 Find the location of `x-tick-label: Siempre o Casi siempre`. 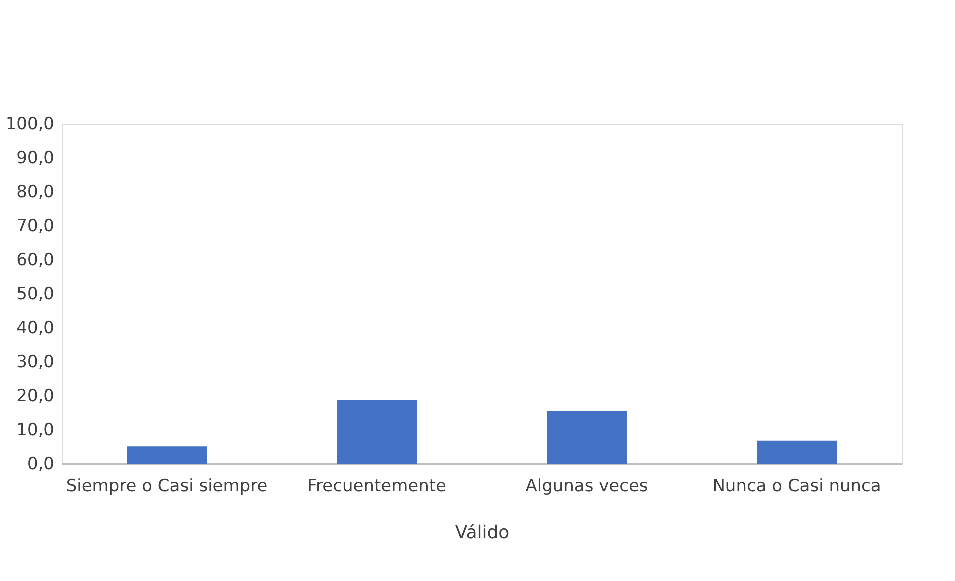

x-tick-label: Siempre o Casi siempre is located at coordinates (167, 486).